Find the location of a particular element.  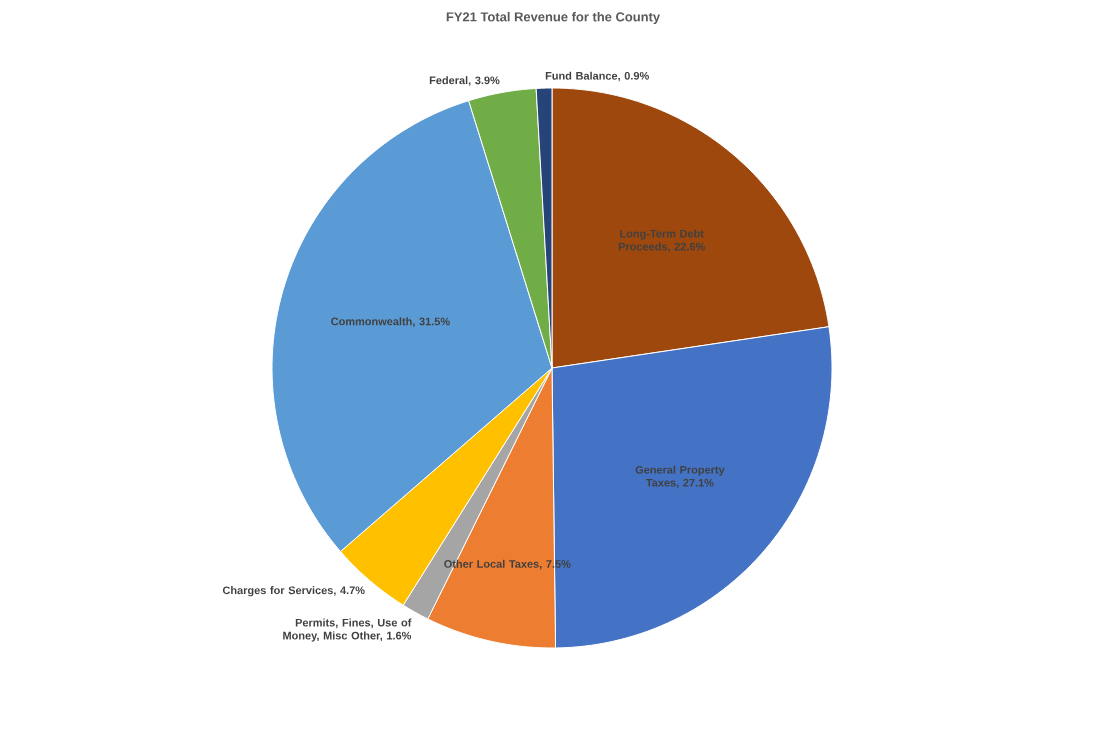

slice-label: Fund Balance, 0.9% is located at coordinates (597, 76).